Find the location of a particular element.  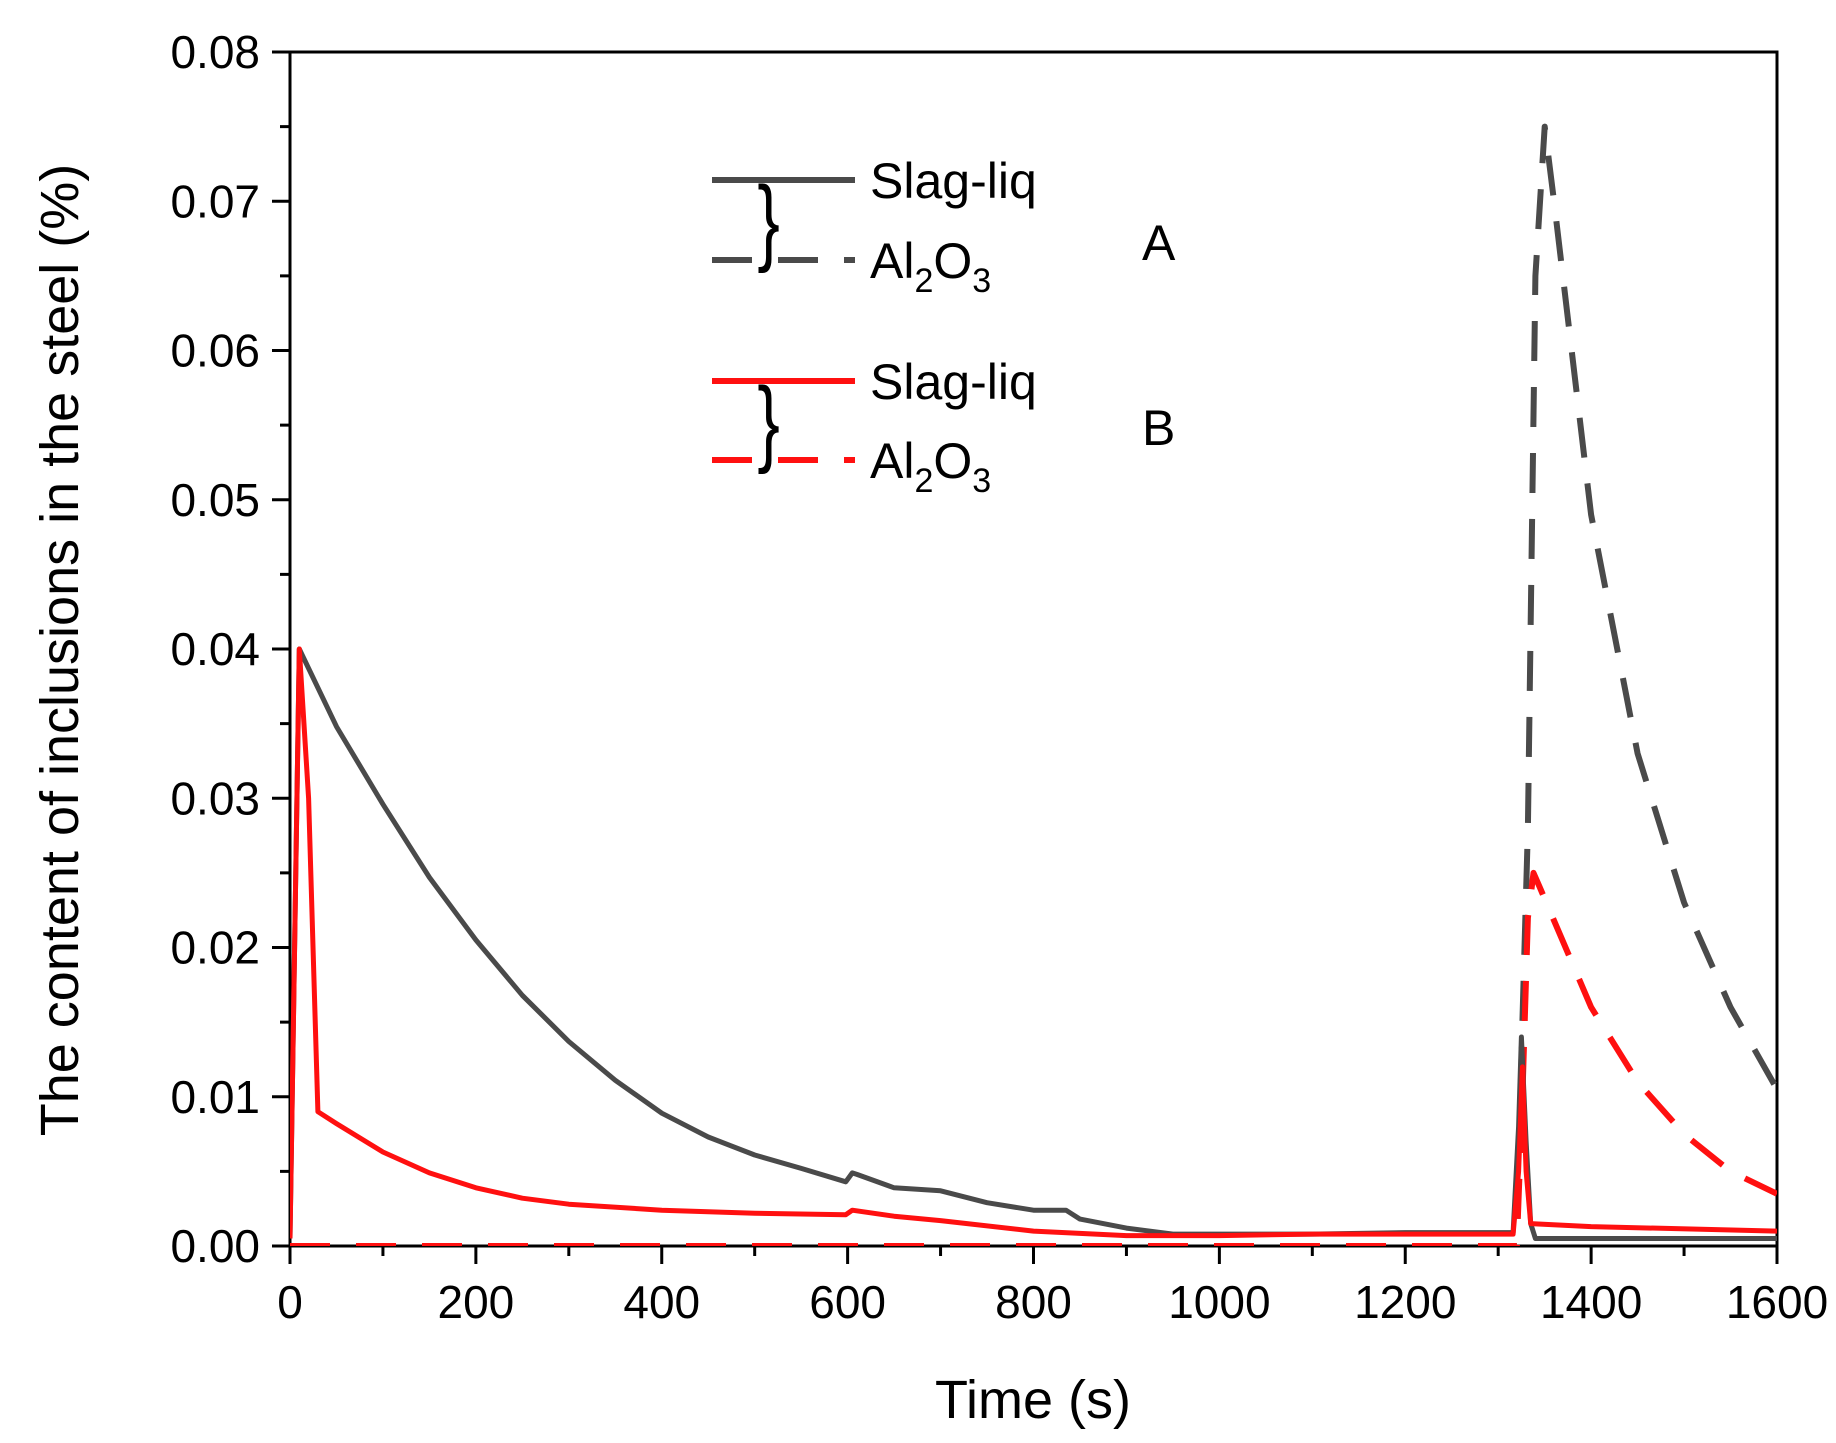

brace-a: } is located at coordinates (768, 220).